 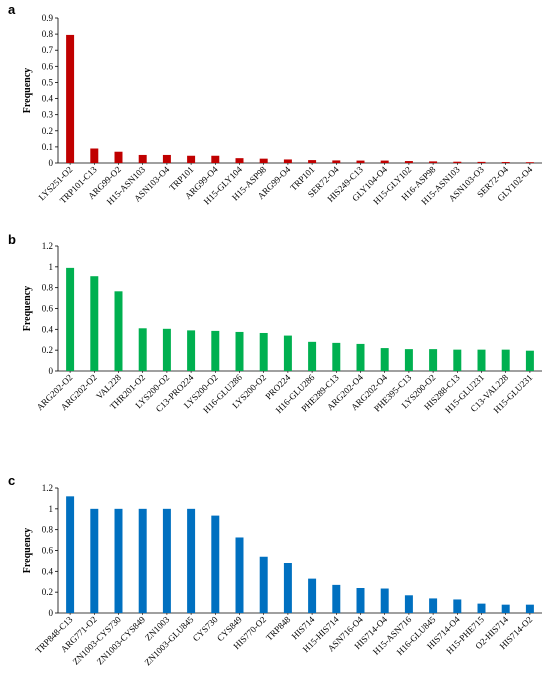 I want to click on y-tick-label: 0.9, so click(x=48, y=18).